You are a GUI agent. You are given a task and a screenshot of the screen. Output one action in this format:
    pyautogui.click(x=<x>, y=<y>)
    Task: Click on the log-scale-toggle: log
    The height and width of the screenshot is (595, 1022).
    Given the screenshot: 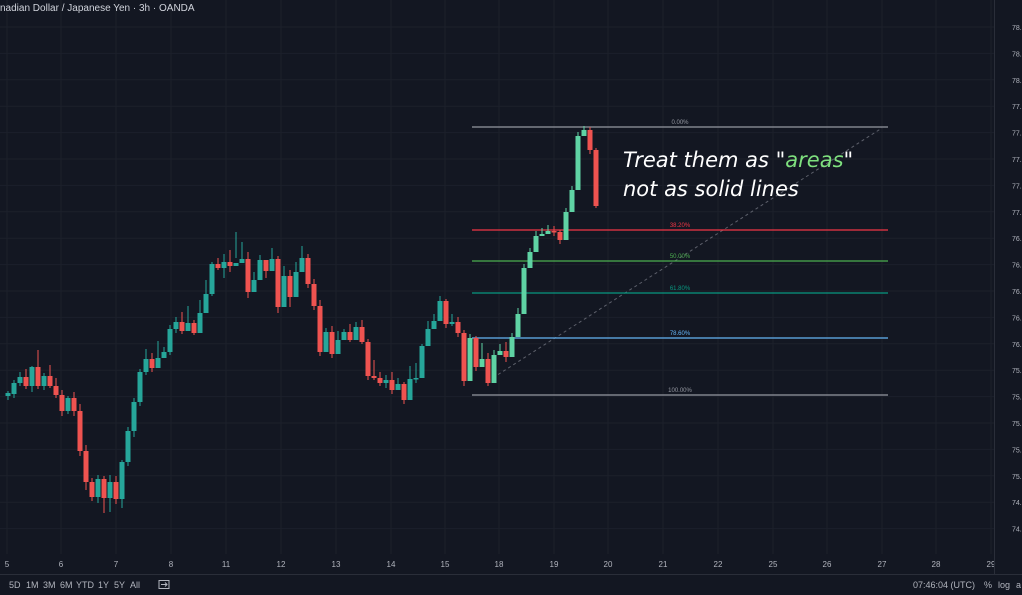 What is the action you would take?
    pyautogui.click(x=1004, y=585)
    